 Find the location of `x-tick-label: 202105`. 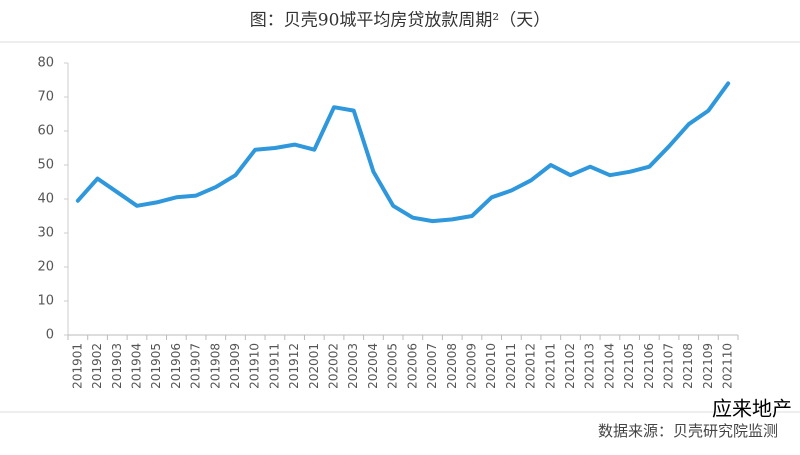

x-tick-label: 202105 is located at coordinates (629, 366).